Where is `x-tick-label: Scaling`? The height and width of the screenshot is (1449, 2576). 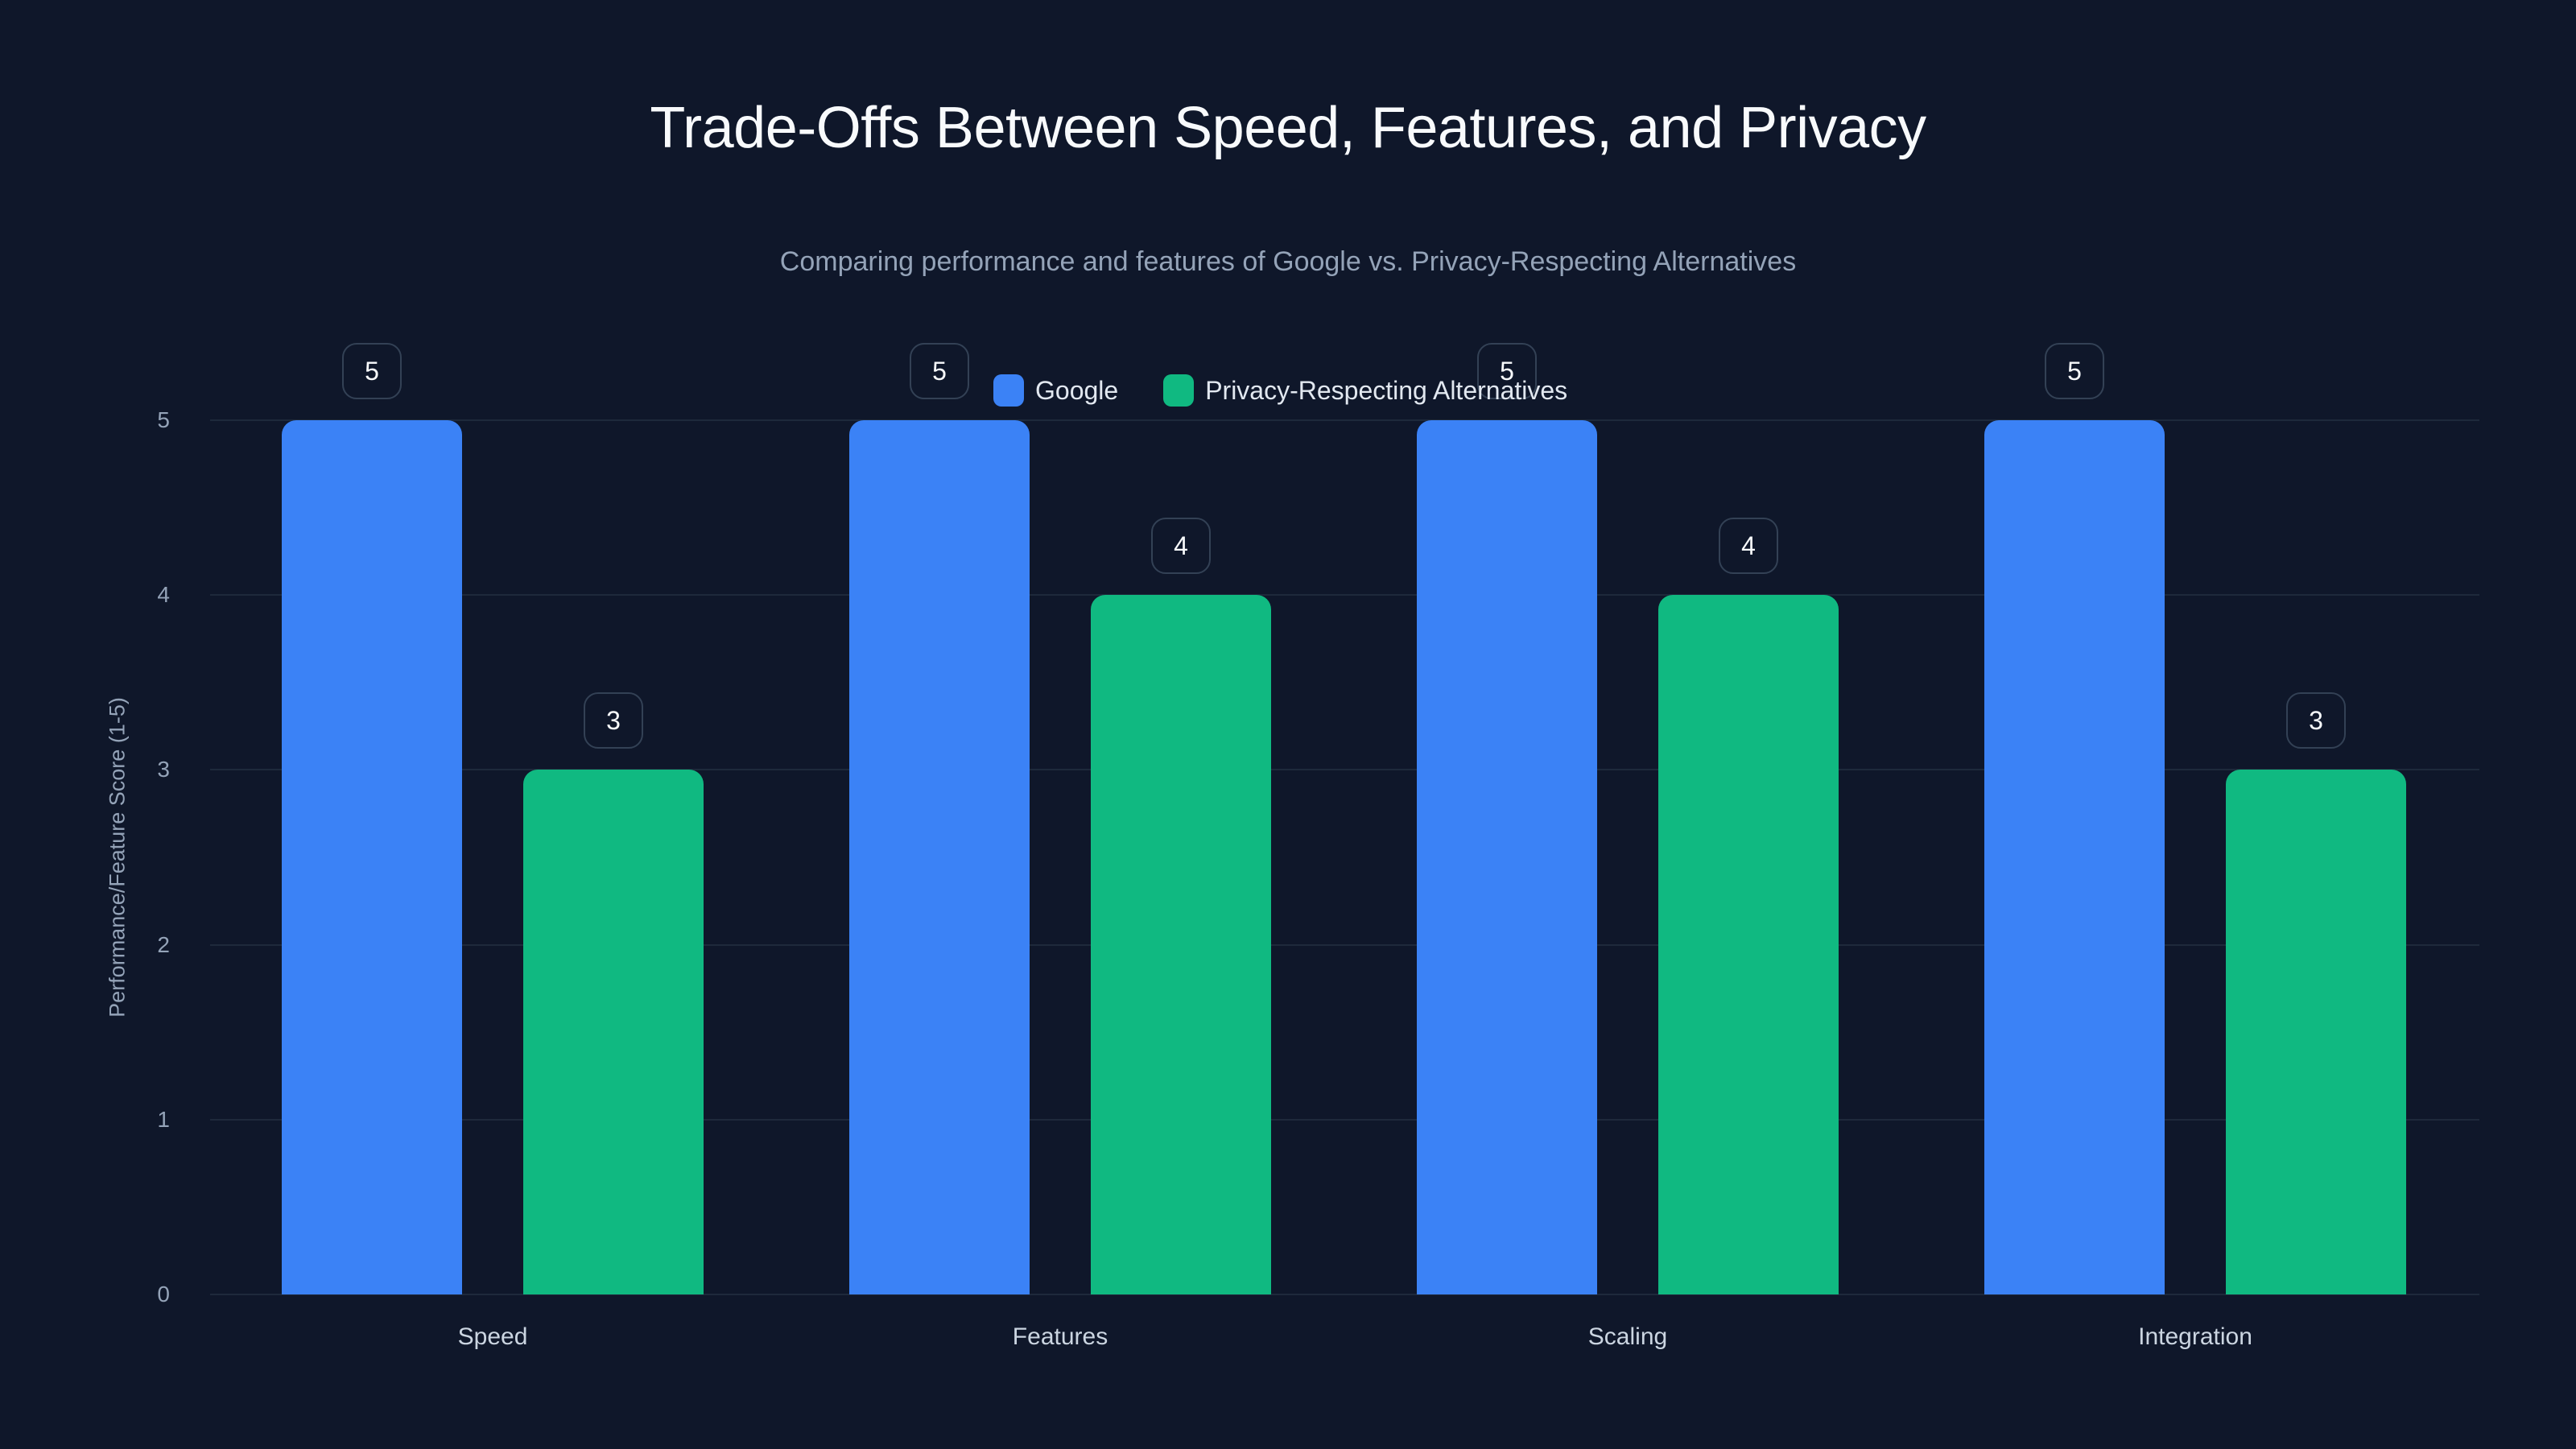
x-tick-label: Scaling is located at coordinates (1627, 1336).